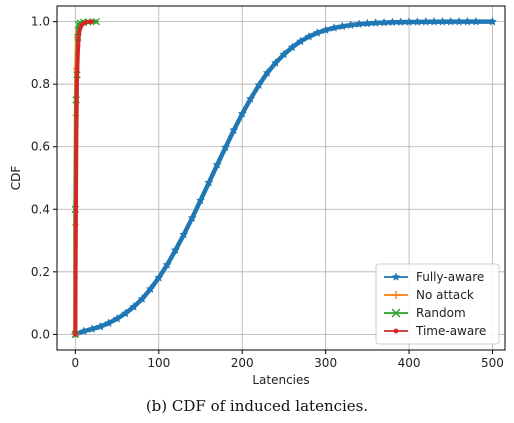 The height and width of the screenshot is (423, 514). Describe the element at coordinates (40, 209) in the screenshot. I see `y-tick-label: 0.4` at that location.